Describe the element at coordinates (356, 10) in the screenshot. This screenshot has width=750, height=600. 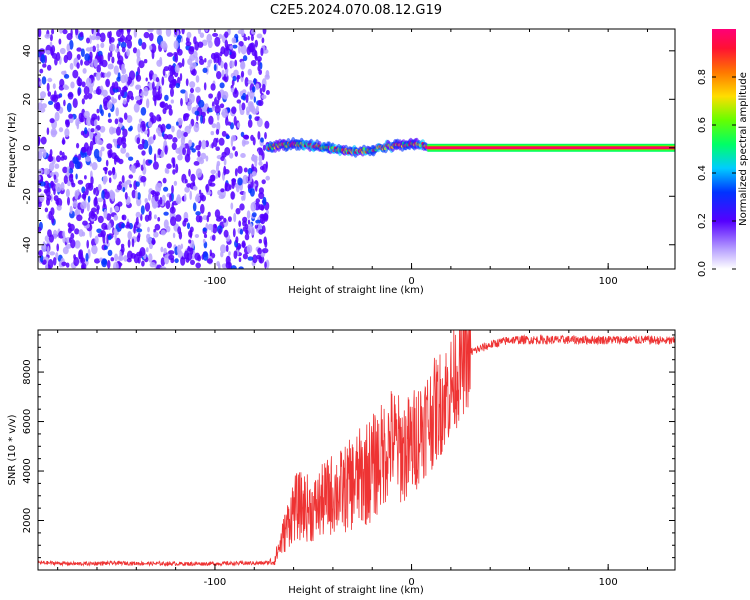
I see `figure-title: C2E5.2024.070.08.12.G19` at that location.